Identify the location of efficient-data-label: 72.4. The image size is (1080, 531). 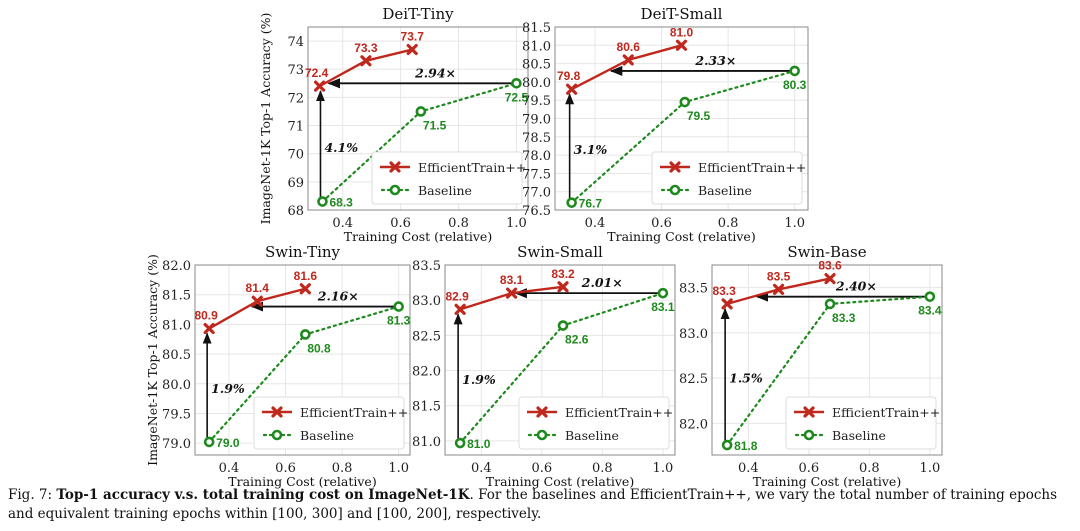
(317, 73).